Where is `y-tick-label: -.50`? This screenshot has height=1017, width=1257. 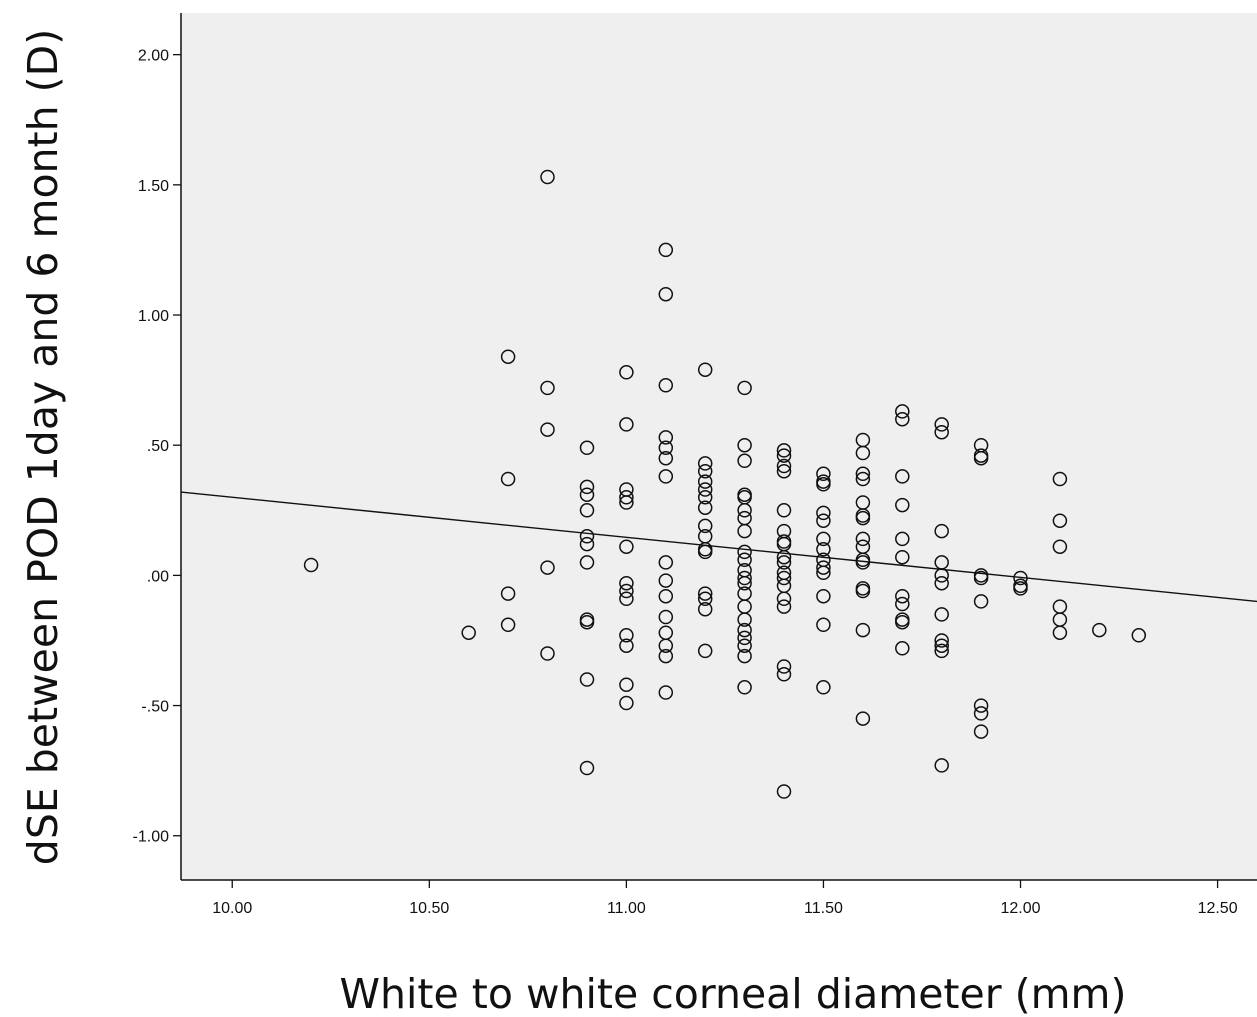 y-tick-label: -.50 is located at coordinates (155, 707).